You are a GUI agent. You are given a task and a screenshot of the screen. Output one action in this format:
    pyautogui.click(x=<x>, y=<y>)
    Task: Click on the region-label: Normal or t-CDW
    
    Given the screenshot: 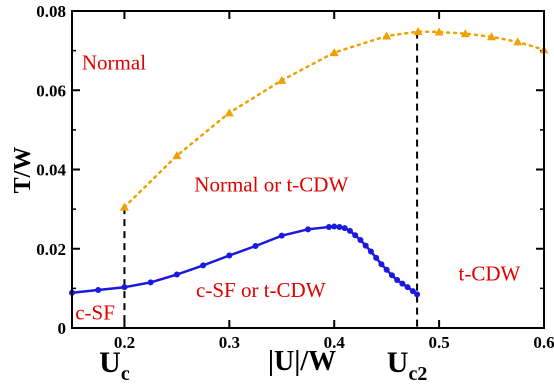 What is the action you would take?
    pyautogui.click(x=271, y=184)
    